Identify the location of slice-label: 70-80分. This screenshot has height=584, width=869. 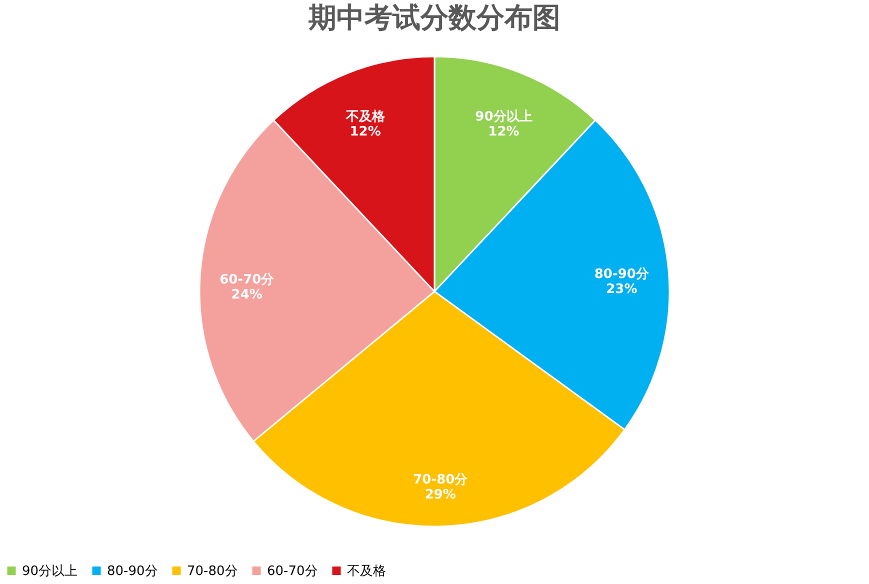
(441, 480).